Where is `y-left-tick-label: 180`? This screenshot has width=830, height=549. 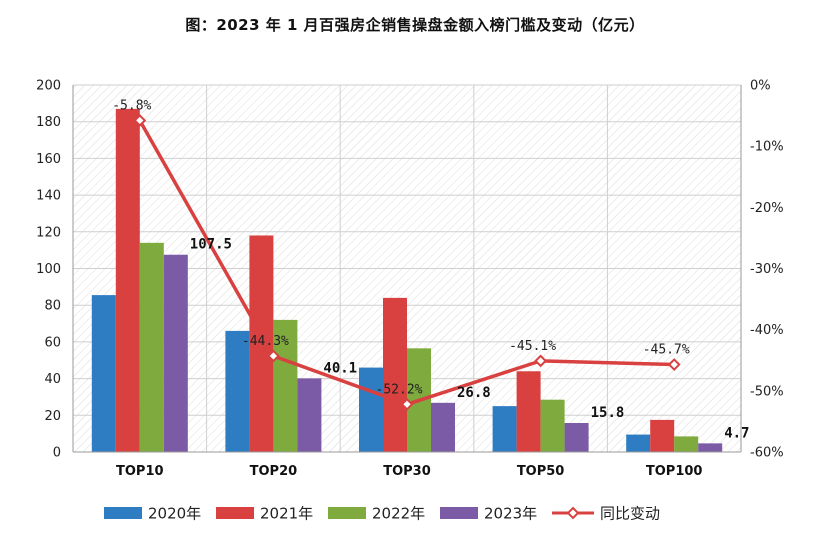
y-left-tick-label: 180 is located at coordinates (48, 122).